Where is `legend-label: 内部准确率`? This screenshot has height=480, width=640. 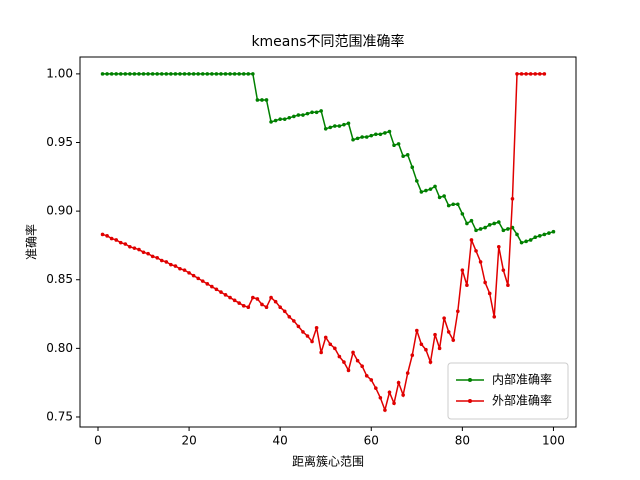
legend-label: 内部准确率 is located at coordinates (522, 379).